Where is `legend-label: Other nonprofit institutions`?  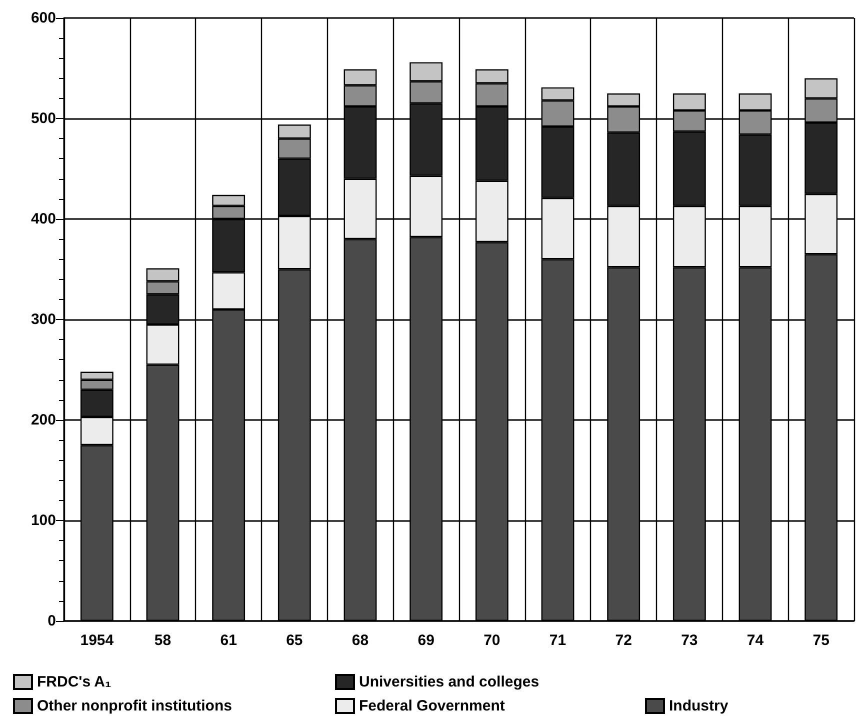
legend-label: Other nonprofit institutions is located at coordinates (134, 706).